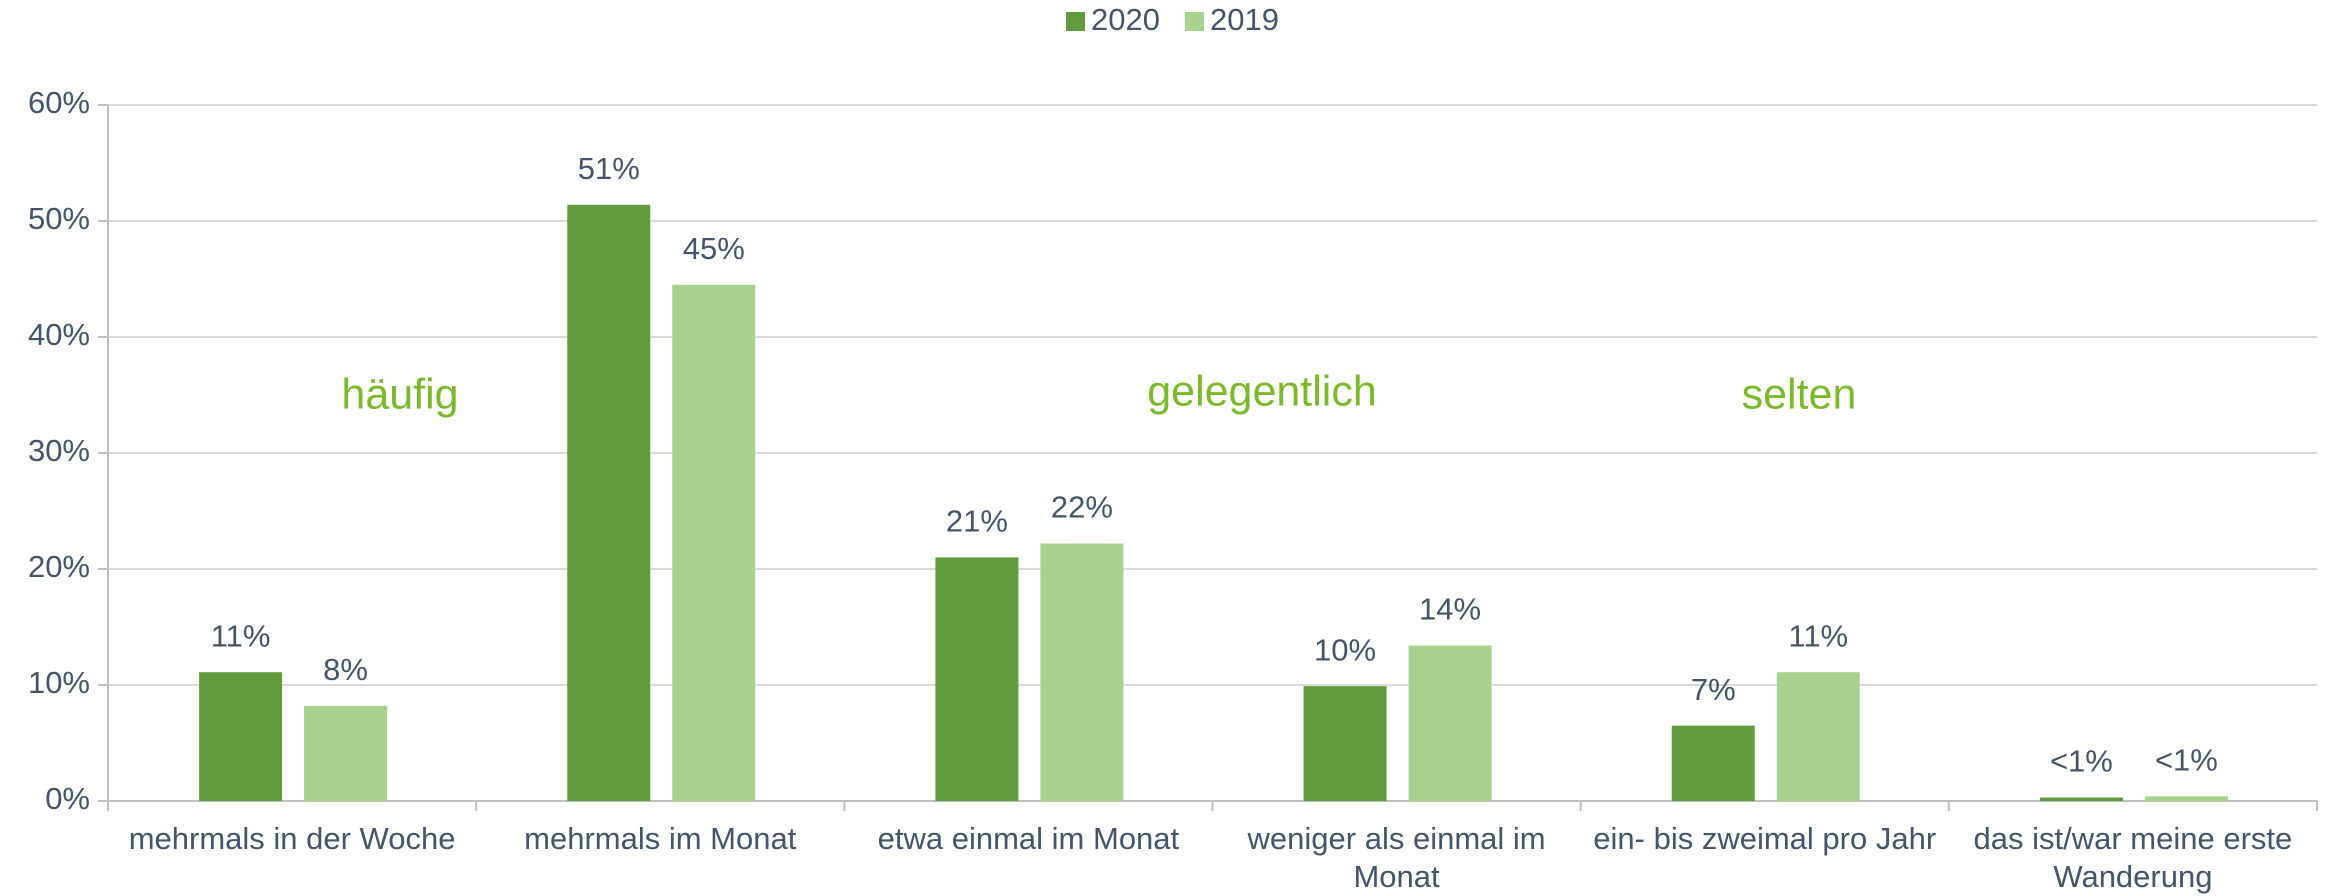 The height and width of the screenshot is (896, 2336). Describe the element at coordinates (714, 248) in the screenshot. I see `value-label: 45%` at that location.